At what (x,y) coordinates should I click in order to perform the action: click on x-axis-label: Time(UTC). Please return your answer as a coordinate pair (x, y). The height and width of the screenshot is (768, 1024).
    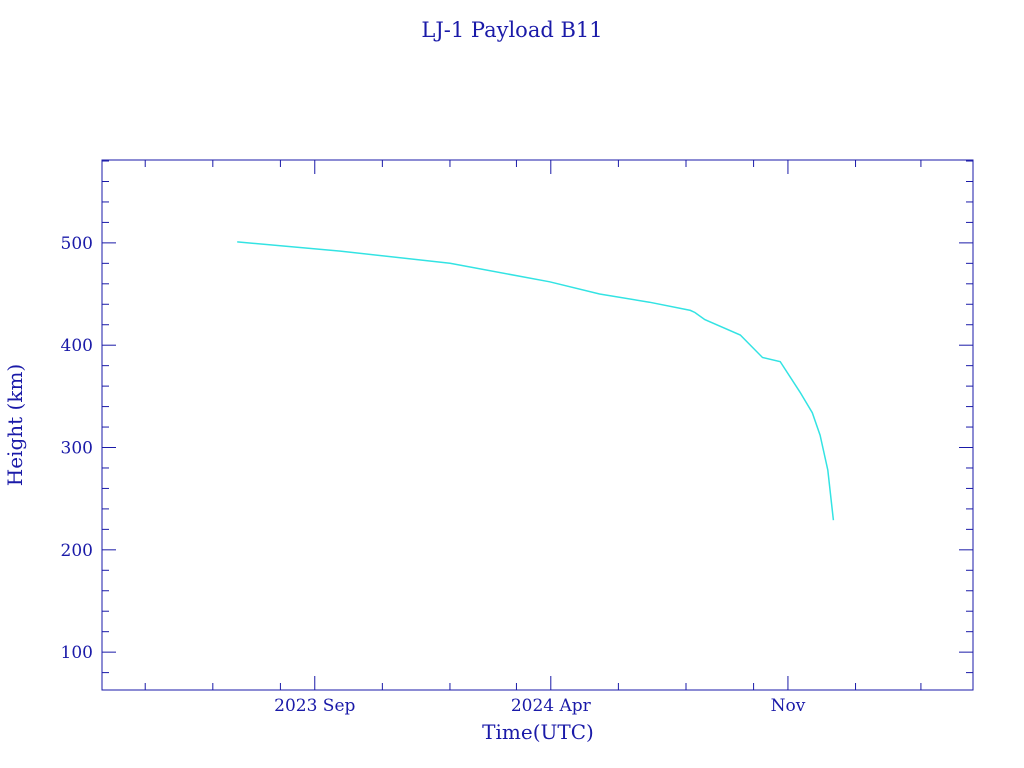
    Looking at the image, I should click on (538, 732).